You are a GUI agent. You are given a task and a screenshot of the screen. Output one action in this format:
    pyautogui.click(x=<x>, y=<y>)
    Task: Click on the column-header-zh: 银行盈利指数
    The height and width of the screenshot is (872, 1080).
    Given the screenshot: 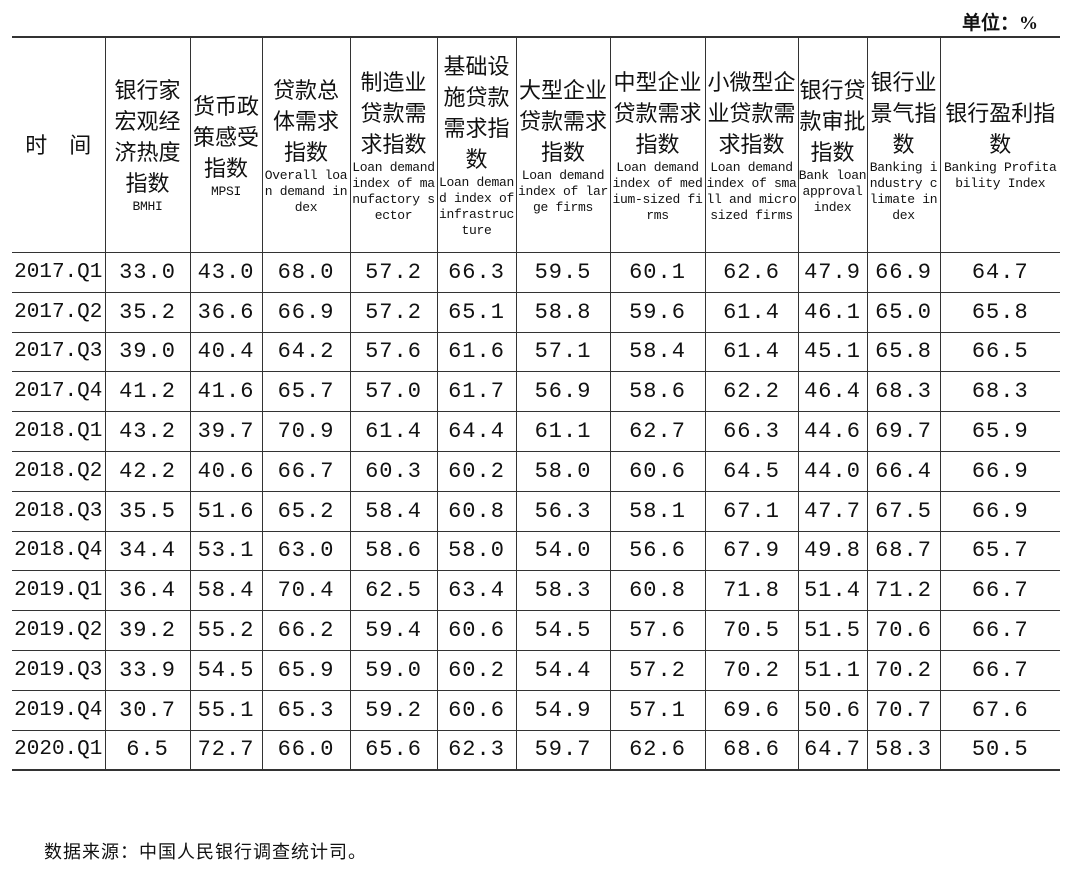 What is the action you would take?
    pyautogui.click(x=1000, y=129)
    